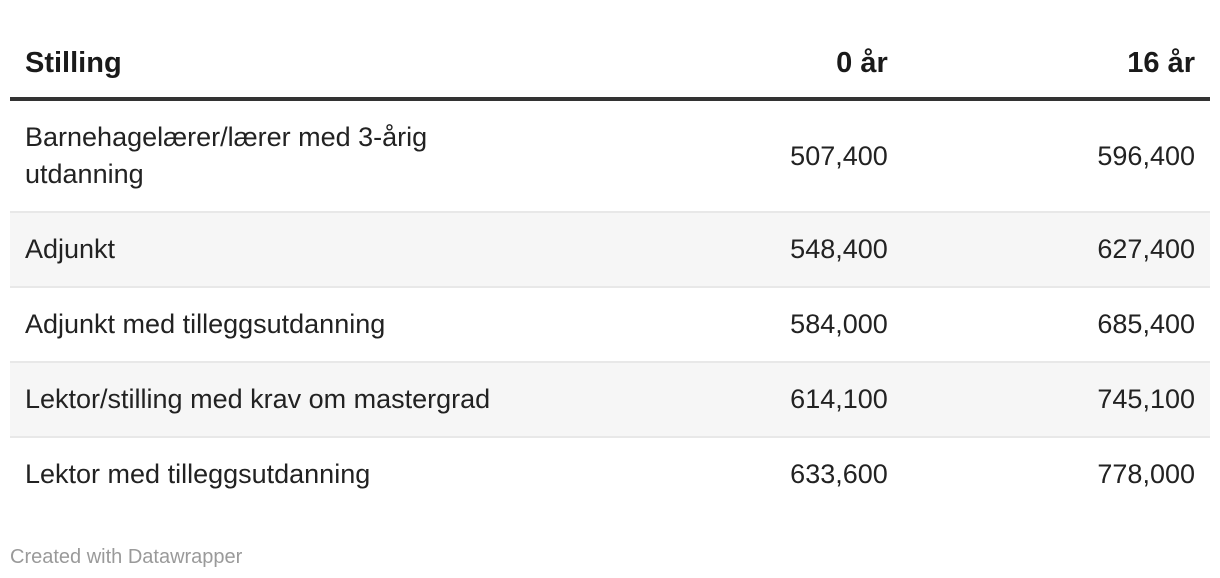 The height and width of the screenshot is (578, 1220). I want to click on cell-0-ar: 584,000, so click(724, 324).